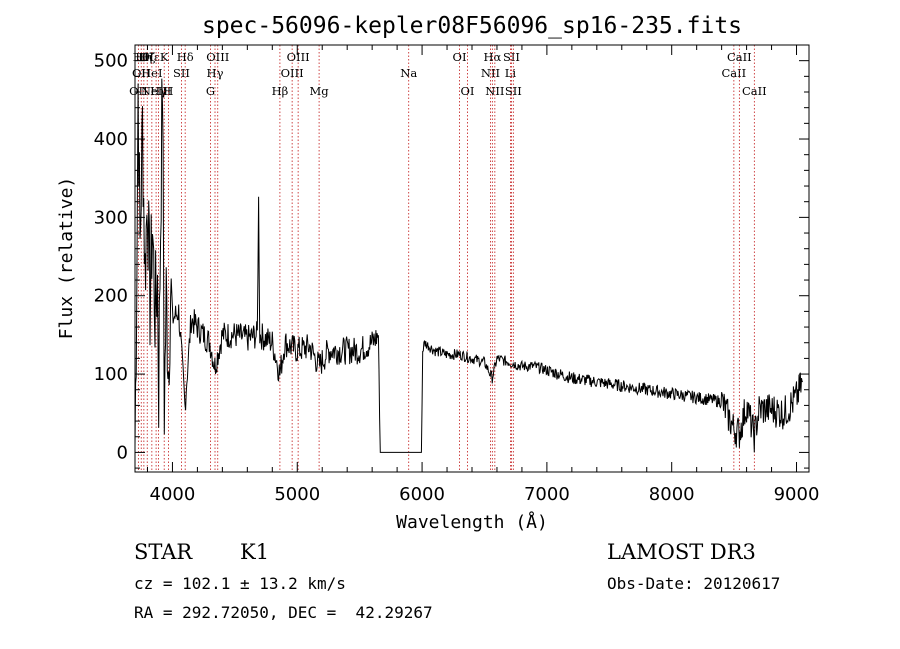  Describe the element at coordinates (111, 374) in the screenshot. I see `y-tick-label: 100` at that location.